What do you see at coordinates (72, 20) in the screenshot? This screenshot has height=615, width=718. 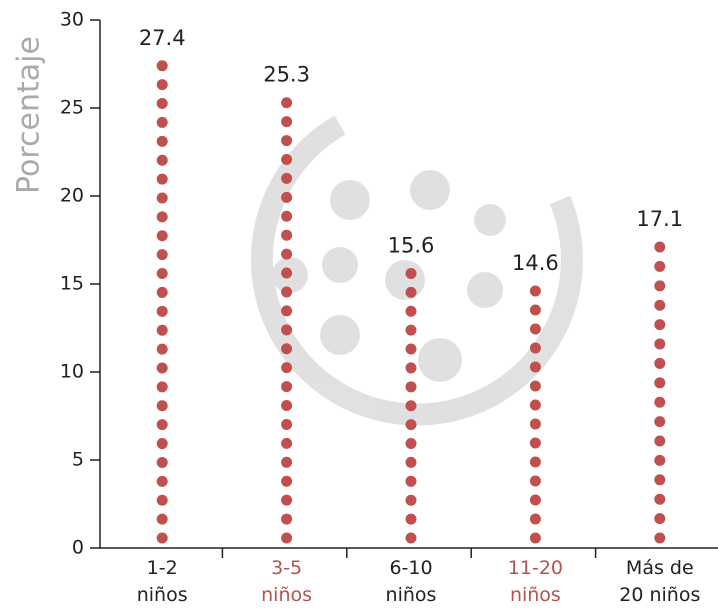 I see `y-tick-label: 30` at bounding box center [72, 20].